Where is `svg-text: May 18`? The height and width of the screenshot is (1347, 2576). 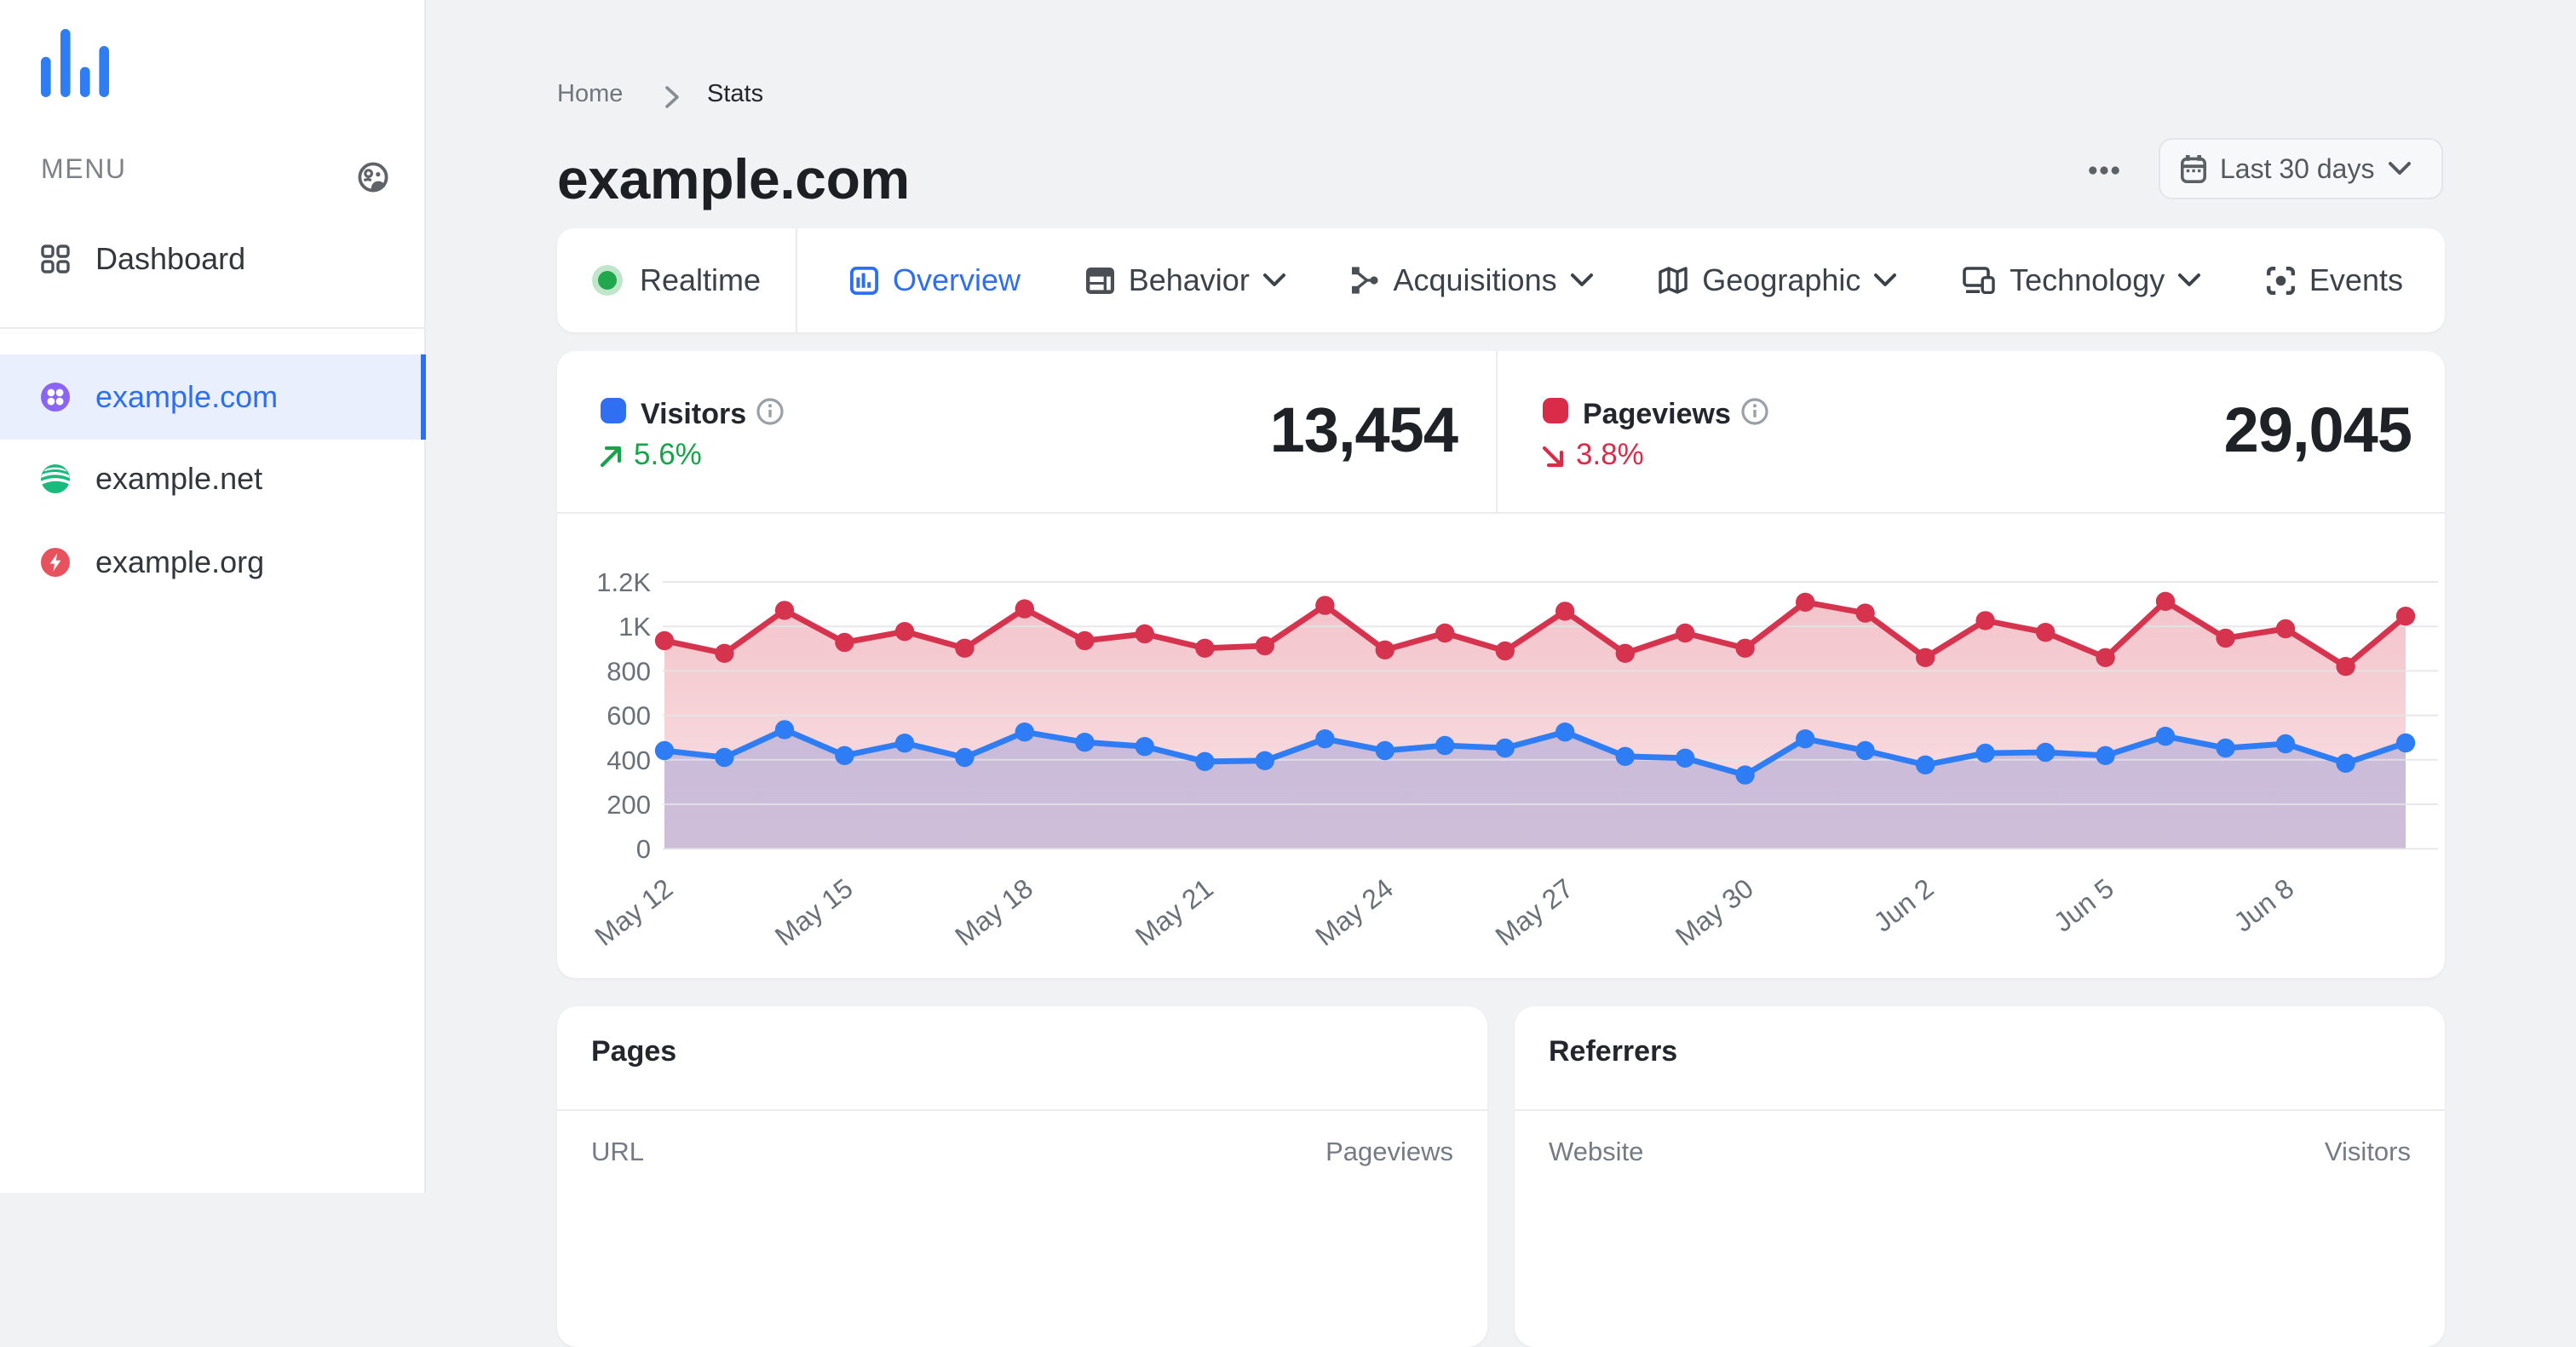 svg-text: May 18 is located at coordinates (994, 912).